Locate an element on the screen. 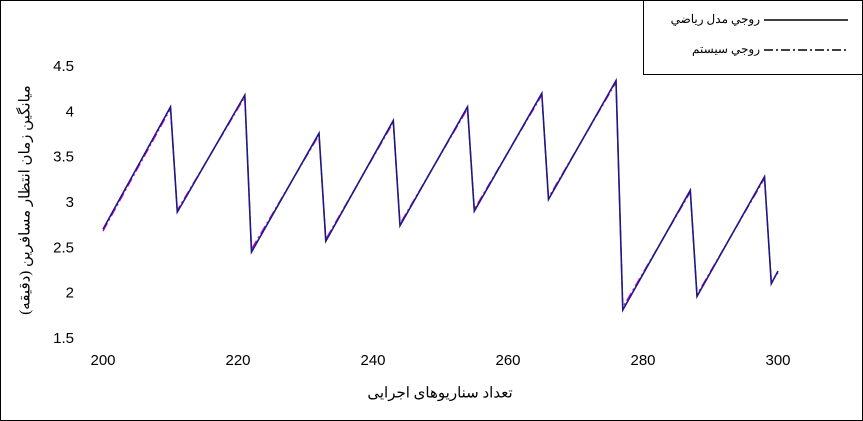  legend-label: روجي مدل رياضي is located at coordinates (716, 19).